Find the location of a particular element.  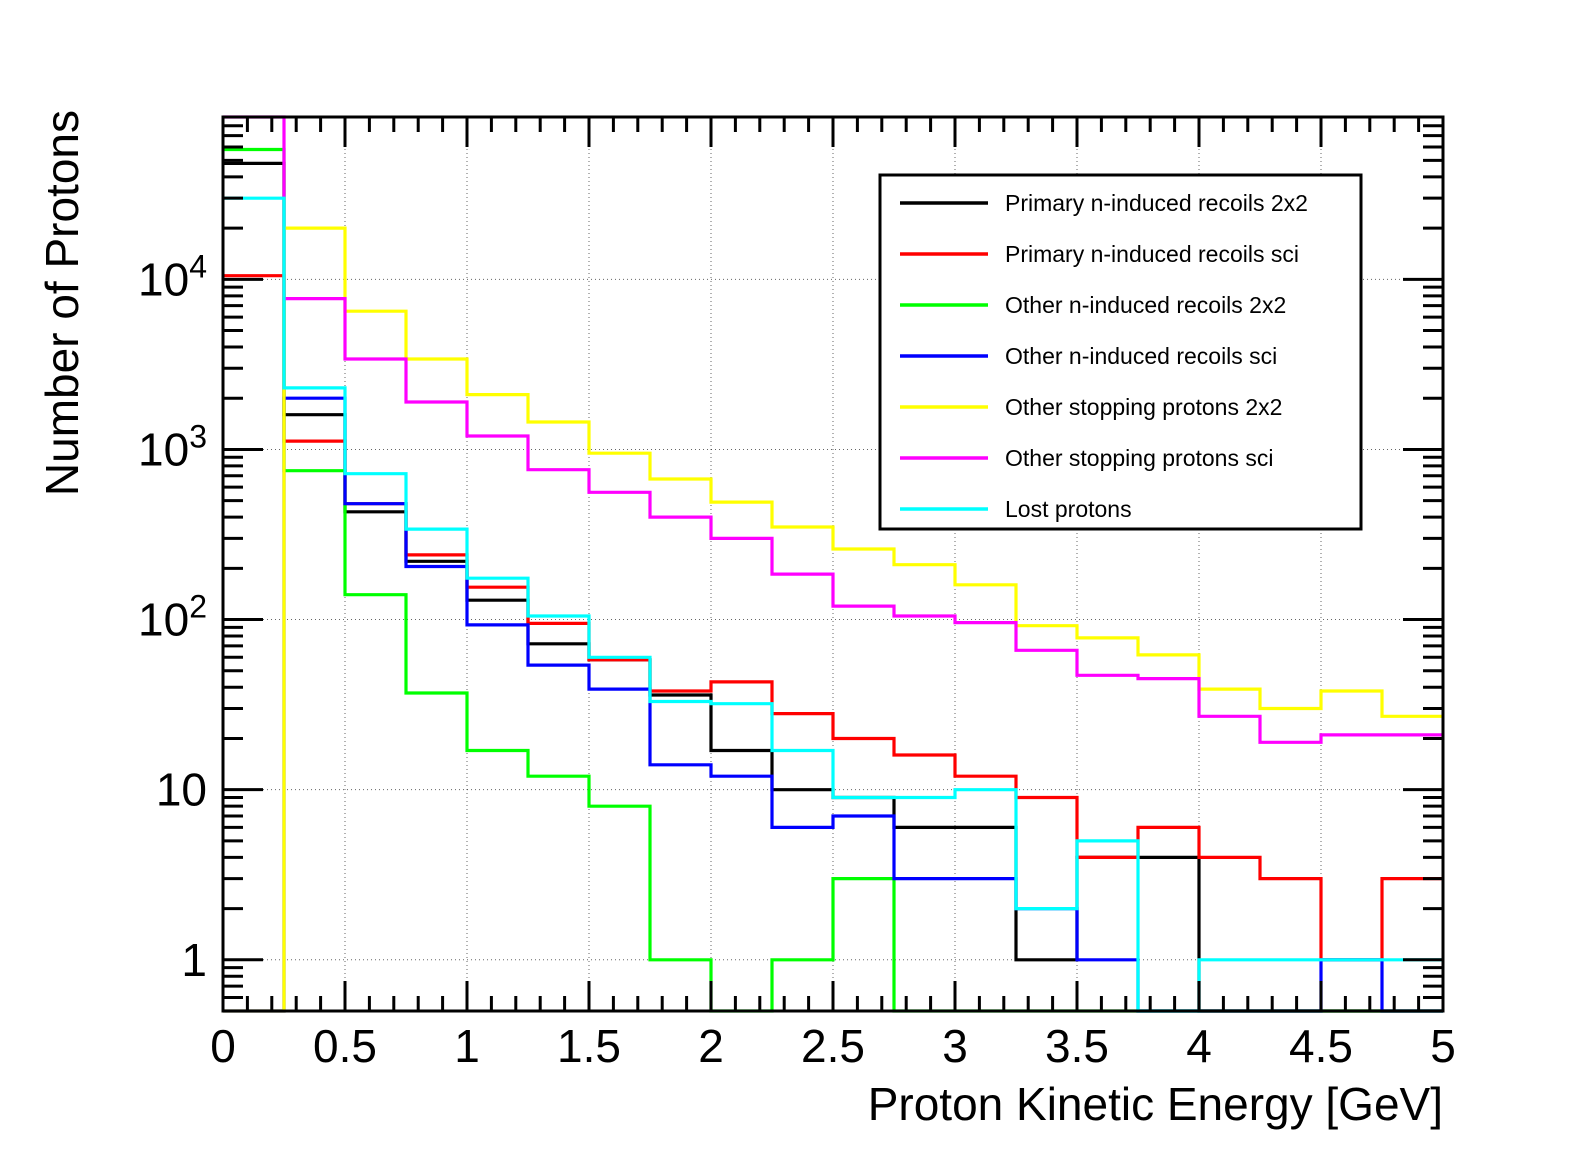

x-tick-label: 1 is located at coordinates (467, 1046).